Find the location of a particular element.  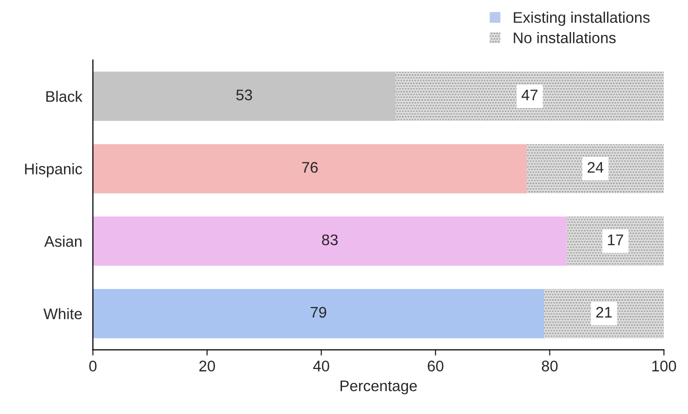

data-label: 17 is located at coordinates (616, 240).